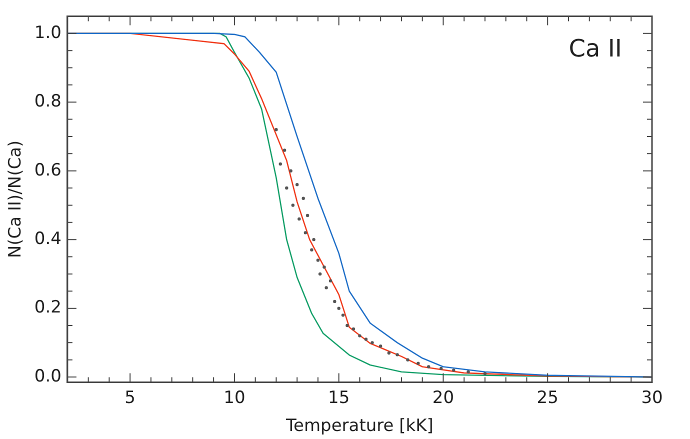 The width and height of the screenshot is (690, 439). I want to click on y-tick-label: 0.6, so click(48, 170).